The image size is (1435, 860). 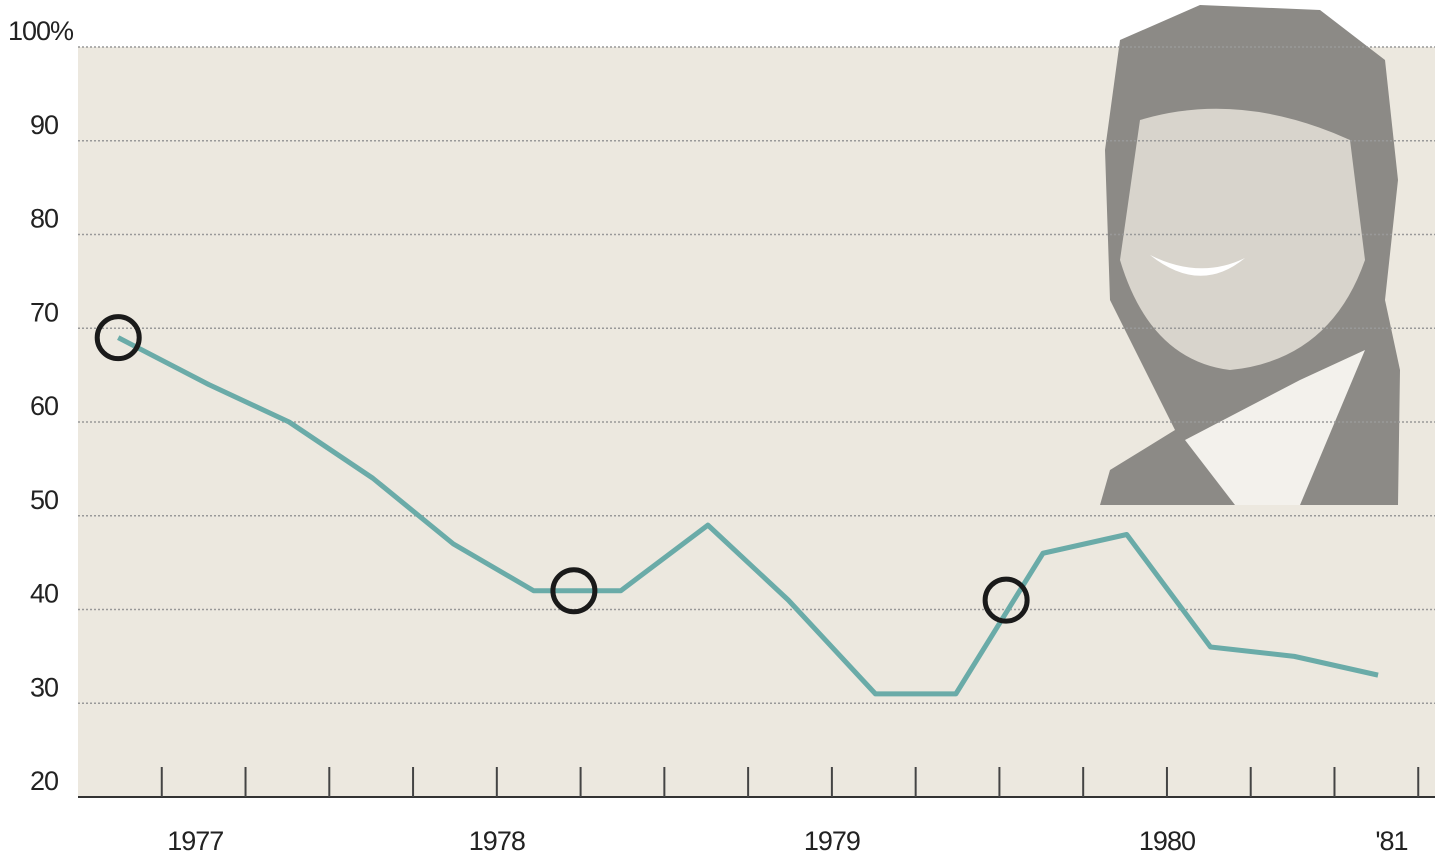 I want to click on x-tick-label: 1977, so click(x=195, y=841).